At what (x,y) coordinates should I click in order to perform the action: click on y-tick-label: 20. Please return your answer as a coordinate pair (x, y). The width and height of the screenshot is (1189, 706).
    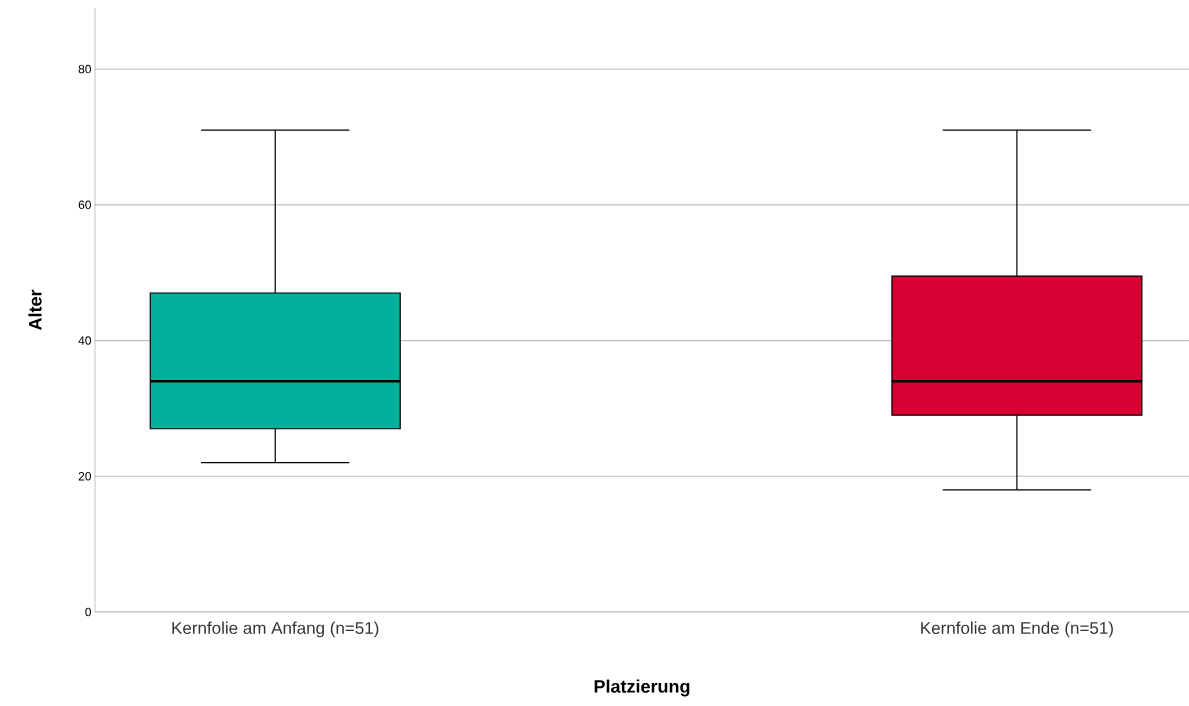
    Looking at the image, I should click on (85, 476).